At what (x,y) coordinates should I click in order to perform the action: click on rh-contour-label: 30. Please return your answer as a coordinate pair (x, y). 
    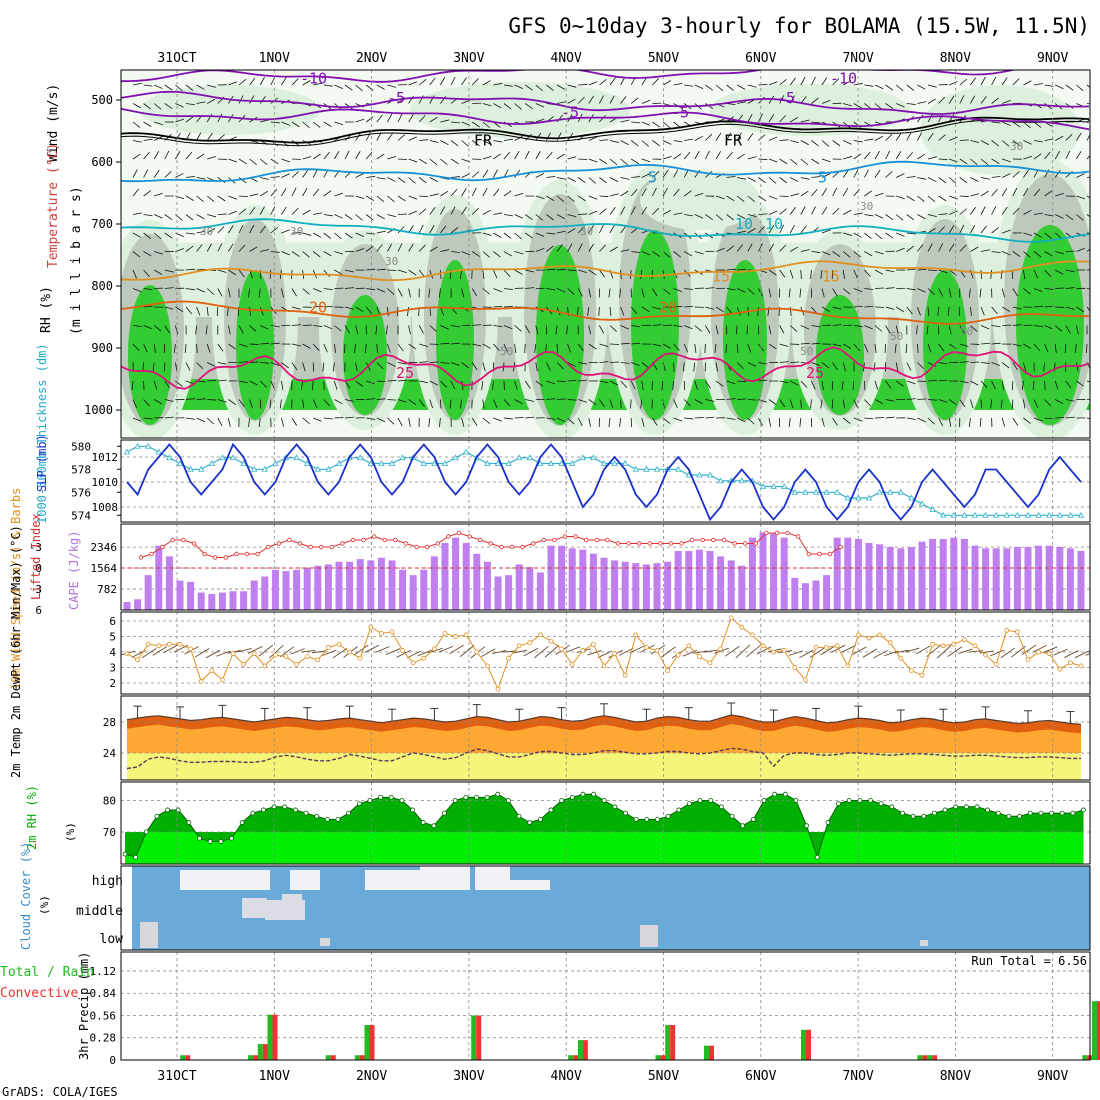
    Looking at the image, I should click on (391, 261).